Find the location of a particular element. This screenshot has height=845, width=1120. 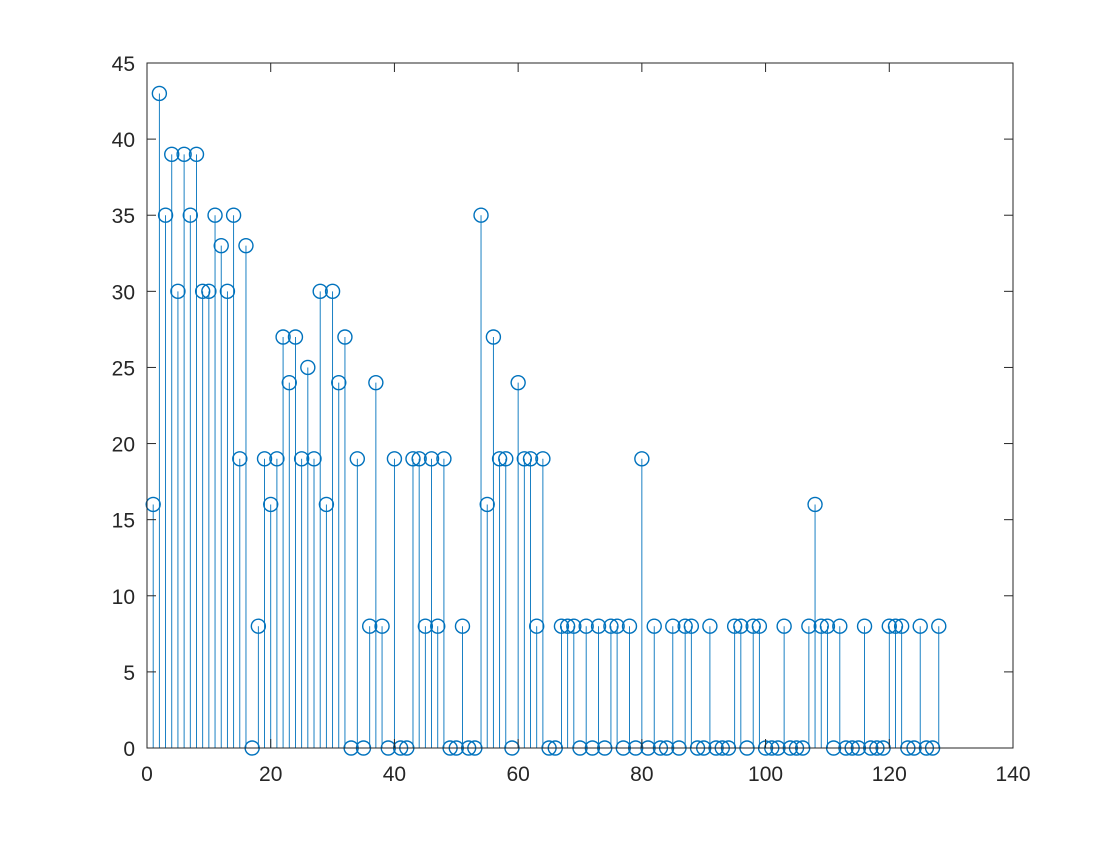

y-tick-label: 10 is located at coordinates (123, 597).